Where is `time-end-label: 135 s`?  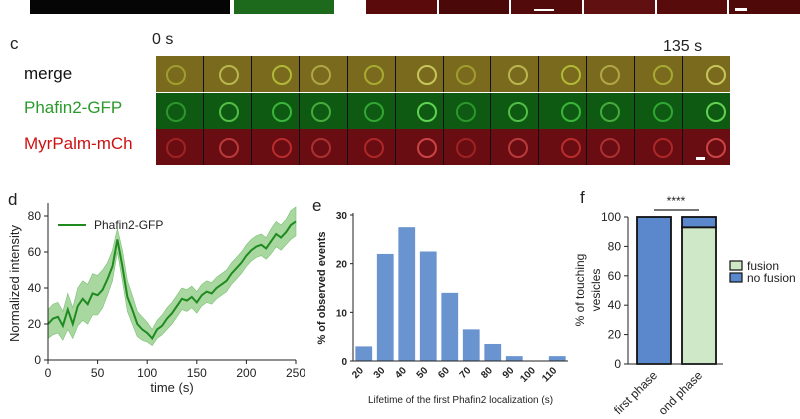
time-end-label: 135 s is located at coordinates (683, 46).